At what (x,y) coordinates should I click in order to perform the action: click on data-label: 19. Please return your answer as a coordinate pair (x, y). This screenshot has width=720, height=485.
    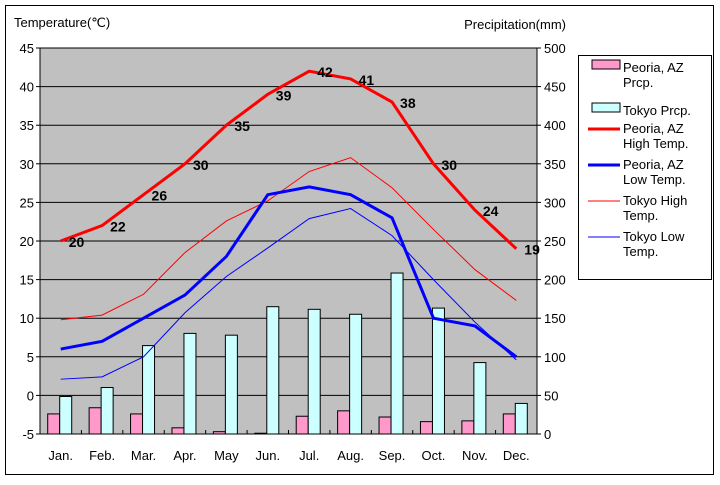
    Looking at the image, I should click on (532, 250).